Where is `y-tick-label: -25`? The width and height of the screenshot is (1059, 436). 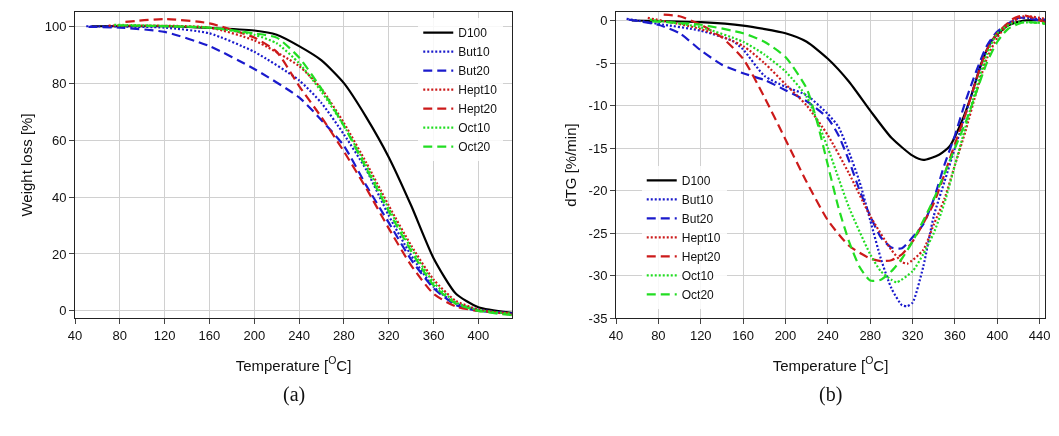
y-tick-label: -25 is located at coordinates (598, 233).